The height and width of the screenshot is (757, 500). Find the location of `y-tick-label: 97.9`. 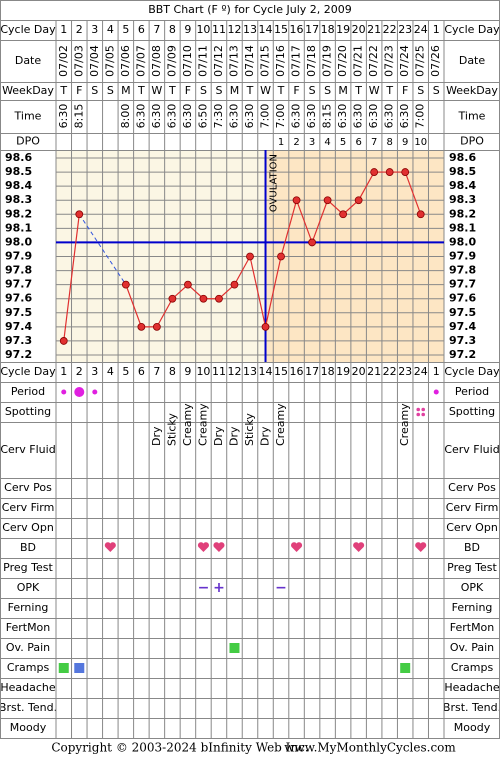

y-tick-label: 97.9 is located at coordinates (462, 256).